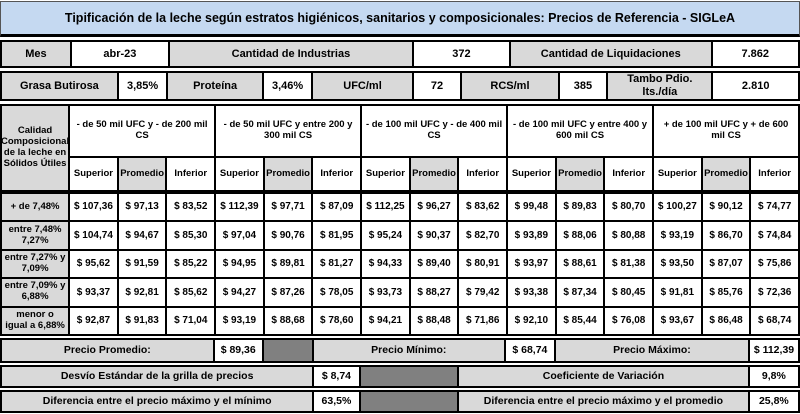  What do you see at coordinates (774, 320) in the screenshot?
I see `price-cell-r5-c15: $ 68,74` at bounding box center [774, 320].